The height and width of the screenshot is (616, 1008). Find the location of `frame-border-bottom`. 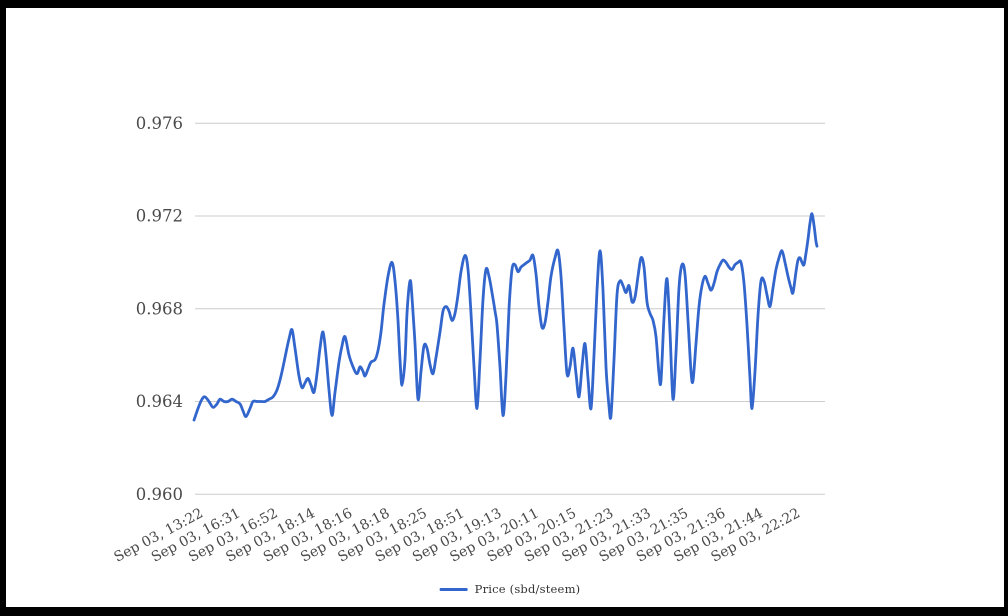

frame-border-bottom is located at coordinates (504, 611).